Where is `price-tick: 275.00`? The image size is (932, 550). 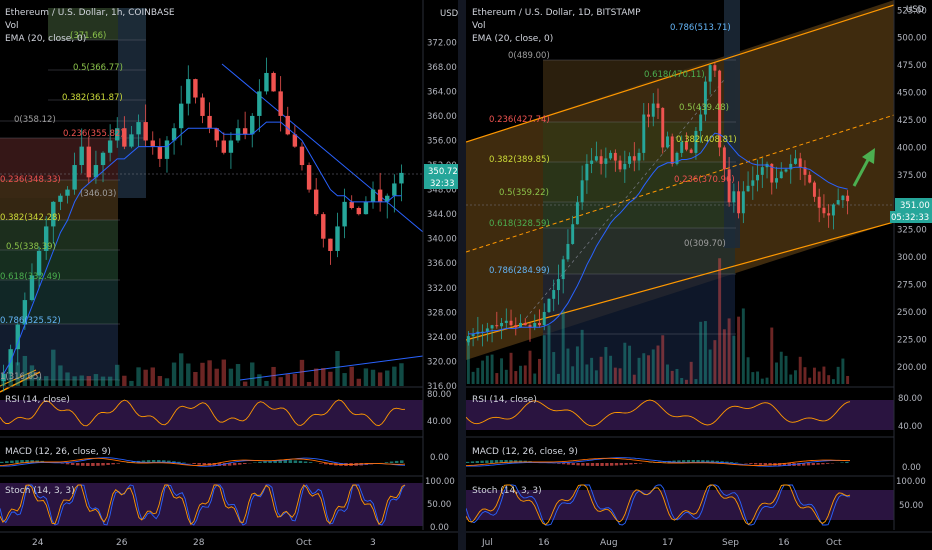
price-tick: 275.00 is located at coordinates (912, 286).